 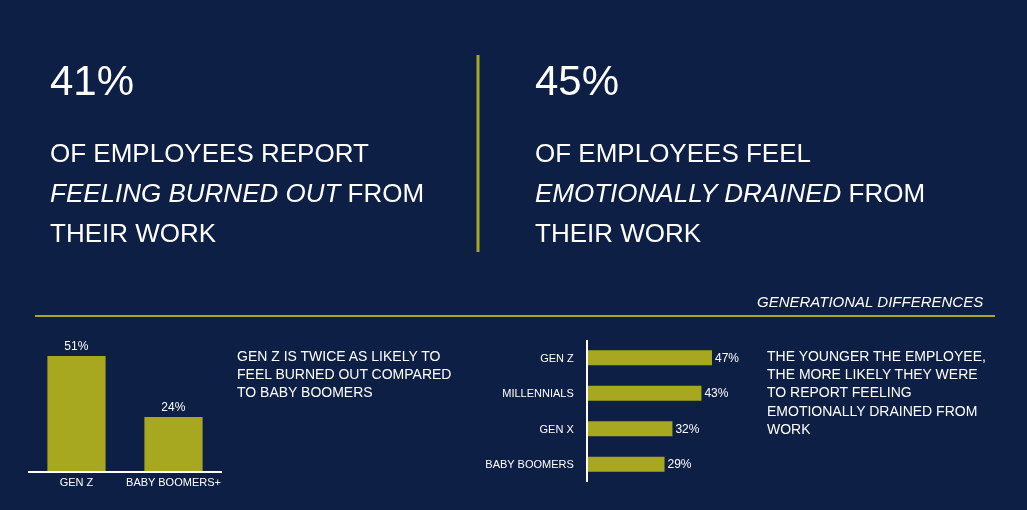 I want to click on text: GEN Z IS TWICE AS LIKELY TO FEEL BURNED OUT COMPARED TO BABY BOOMERS, so click(x=344, y=374).